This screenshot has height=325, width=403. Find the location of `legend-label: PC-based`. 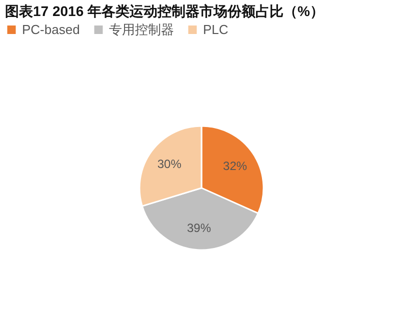

legend-label: PC-based is located at coordinates (51, 29).